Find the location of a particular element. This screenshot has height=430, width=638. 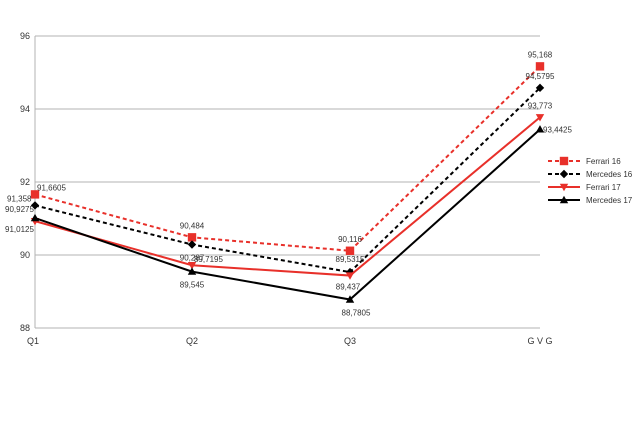

data-label: 94,5795 is located at coordinates (540, 76).